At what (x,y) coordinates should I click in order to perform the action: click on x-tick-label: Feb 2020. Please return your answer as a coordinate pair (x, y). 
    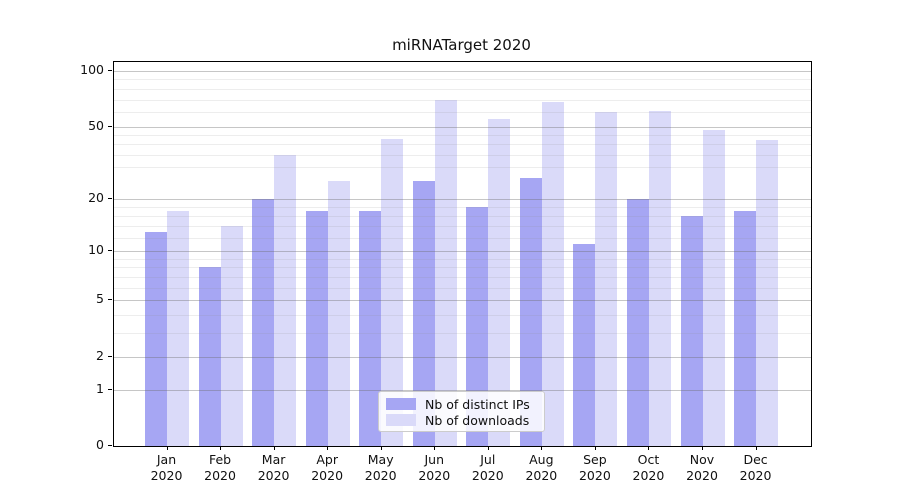
    Looking at the image, I should click on (220, 467).